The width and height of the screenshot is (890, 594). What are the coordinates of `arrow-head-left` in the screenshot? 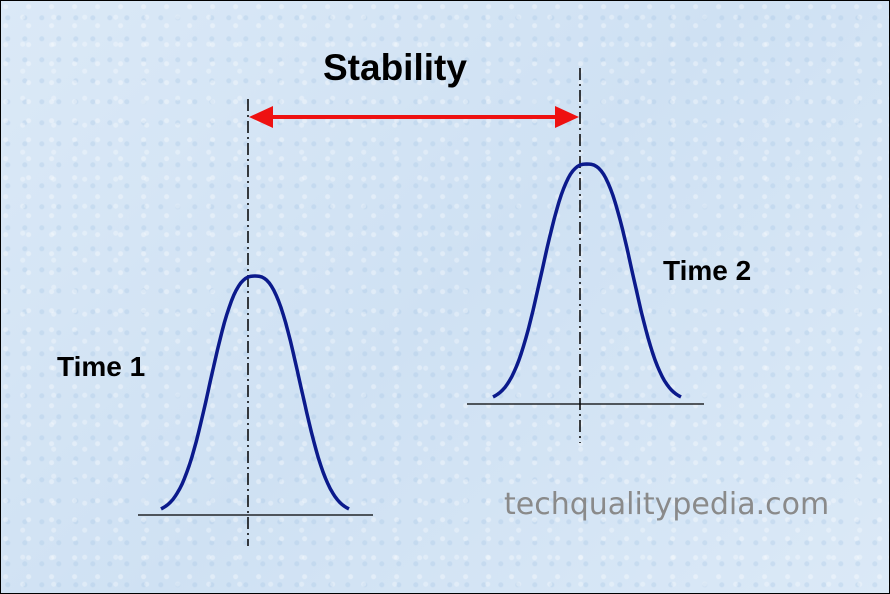 It's located at (261, 117).